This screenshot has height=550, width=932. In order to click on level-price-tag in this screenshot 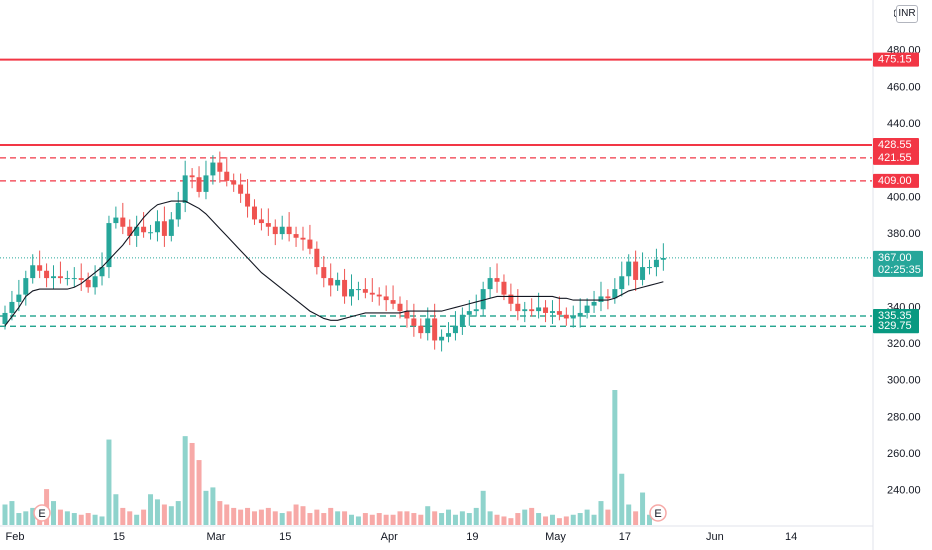, I will do `click(896, 145)`.